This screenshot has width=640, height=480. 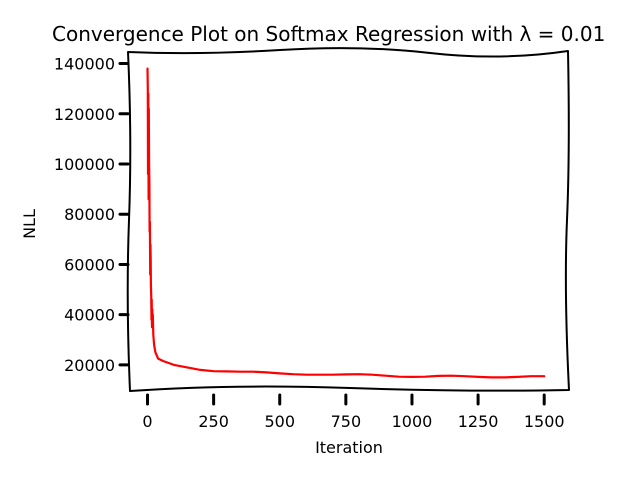 What do you see at coordinates (84, 114) in the screenshot?
I see `y-tick-label: 120000` at bounding box center [84, 114].